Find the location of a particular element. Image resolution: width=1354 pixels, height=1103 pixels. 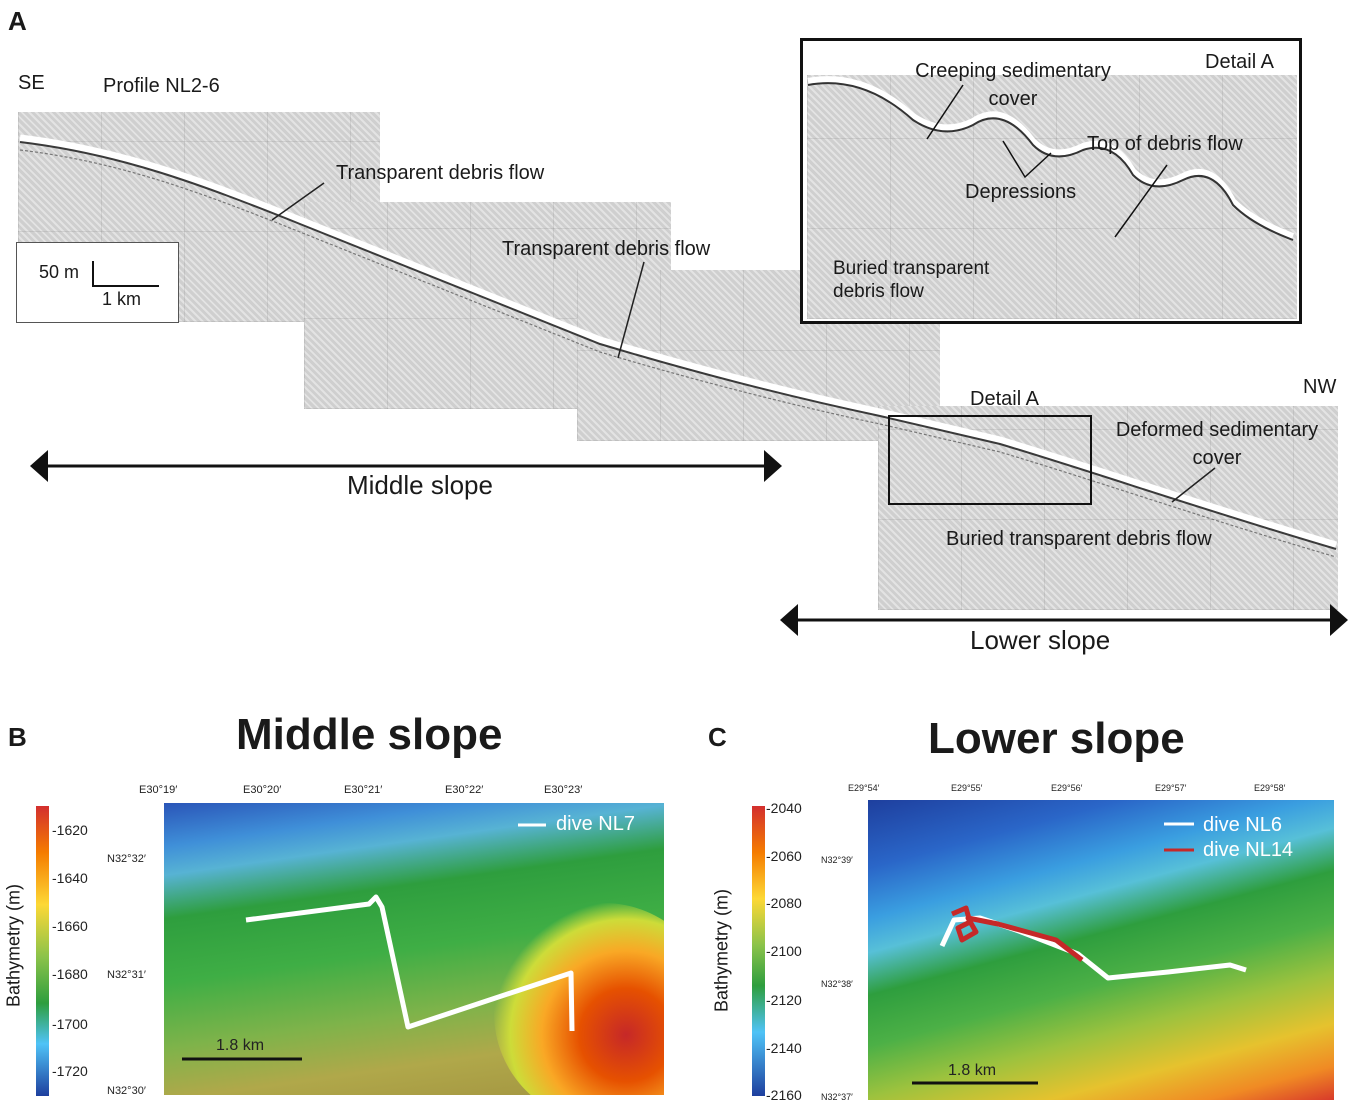

panel-c-legend-title: Bathymetry (m) is located at coordinates (721, 951).